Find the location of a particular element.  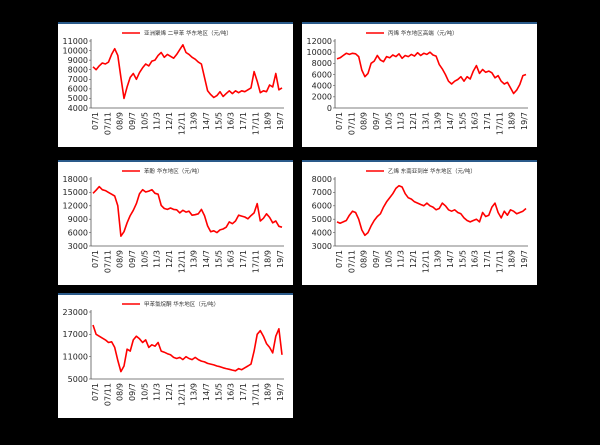

y-tick-label: 7000 is located at coordinates (322, 192).